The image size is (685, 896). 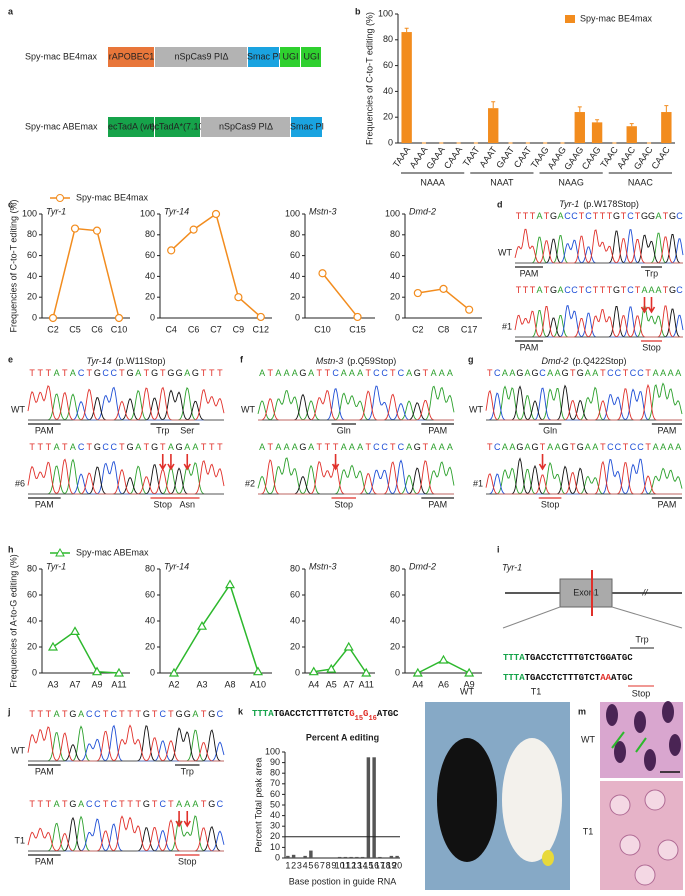 What do you see at coordinates (305, 865) in the screenshot?
I see `x-tick-label: 4` at bounding box center [305, 865].